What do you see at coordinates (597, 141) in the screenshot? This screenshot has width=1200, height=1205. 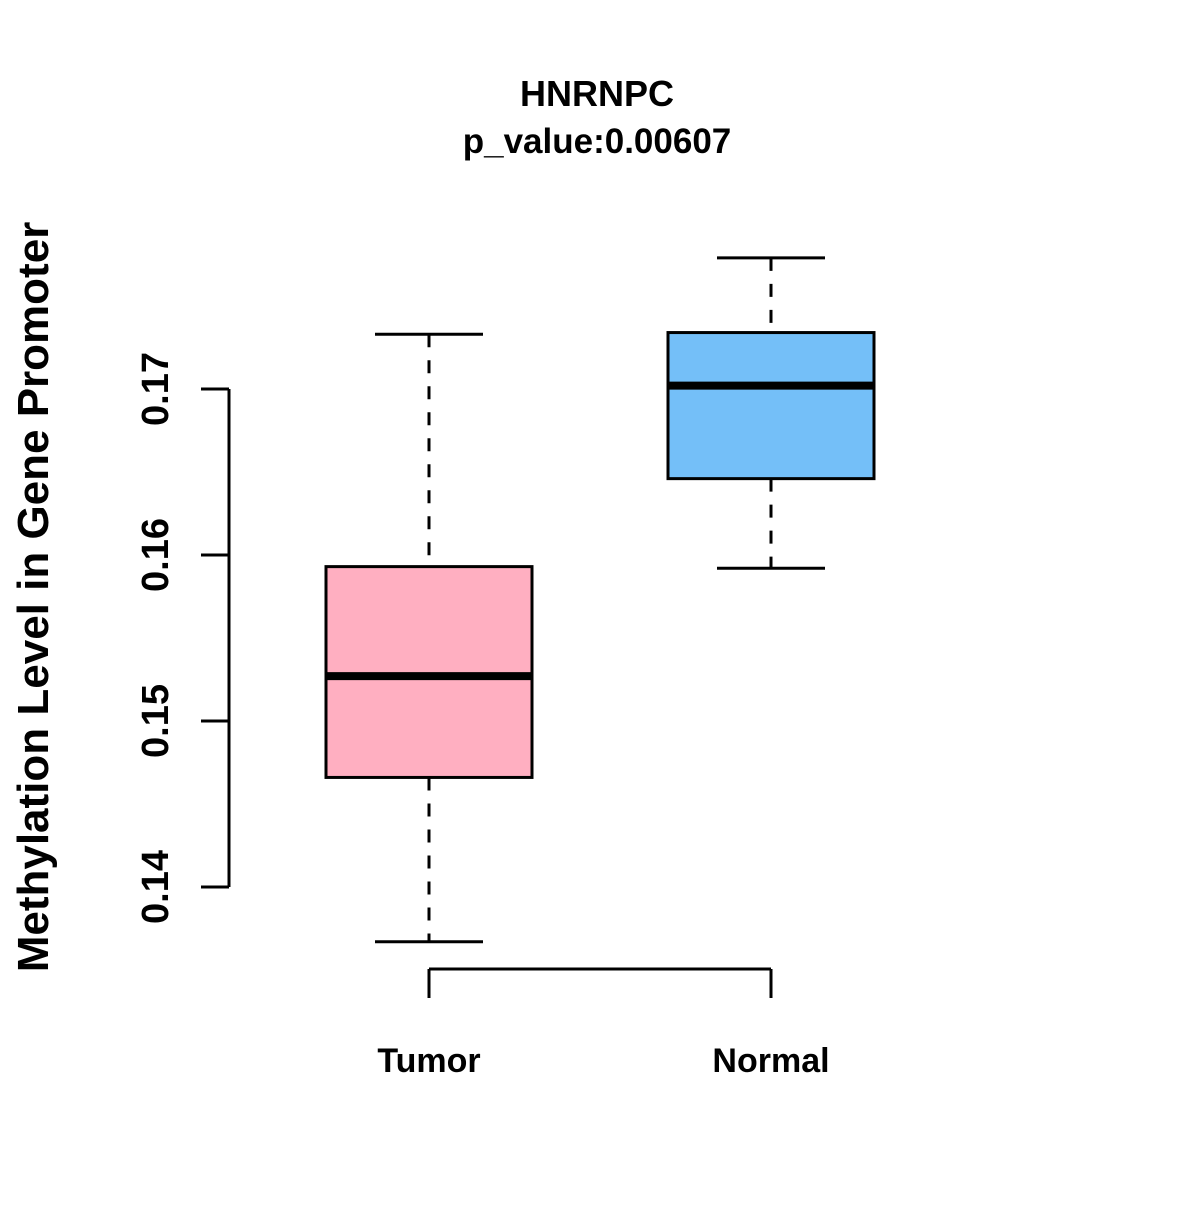 I see `chart-subtitle-pvalue: p_value:0.00607` at bounding box center [597, 141].